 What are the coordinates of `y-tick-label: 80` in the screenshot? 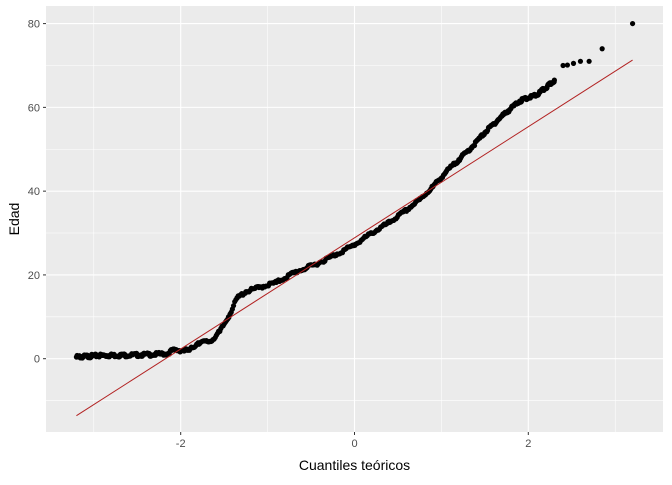 It's located at (34, 25).